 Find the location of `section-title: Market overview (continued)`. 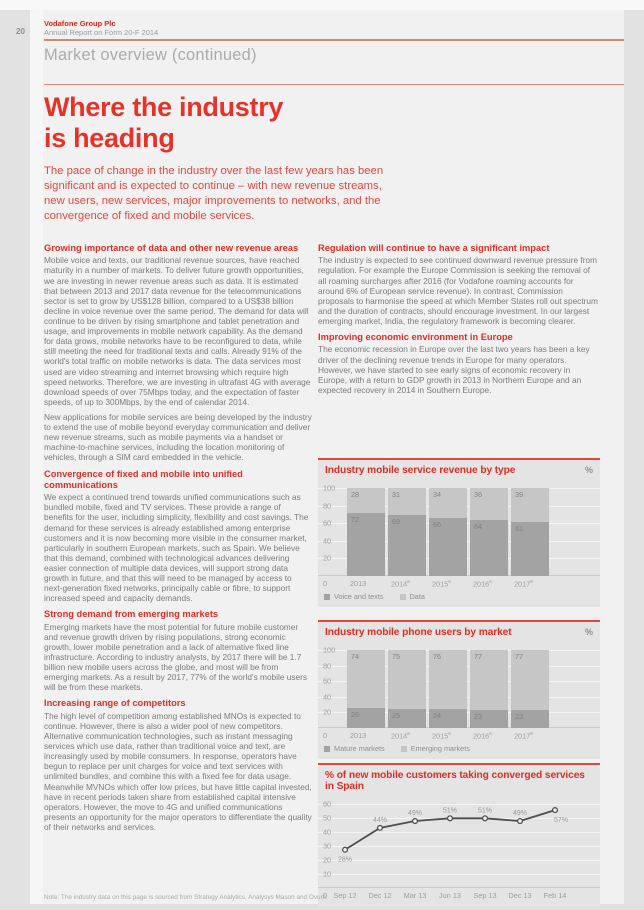

section-title: Market overview (continued) is located at coordinates (150, 55).